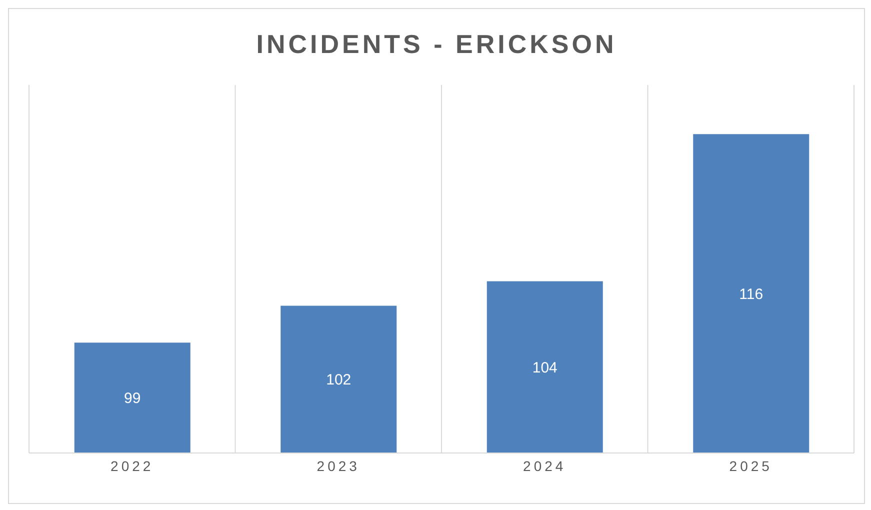 The width and height of the screenshot is (871, 510). I want to click on x-tick-label: 2023, so click(338, 466).